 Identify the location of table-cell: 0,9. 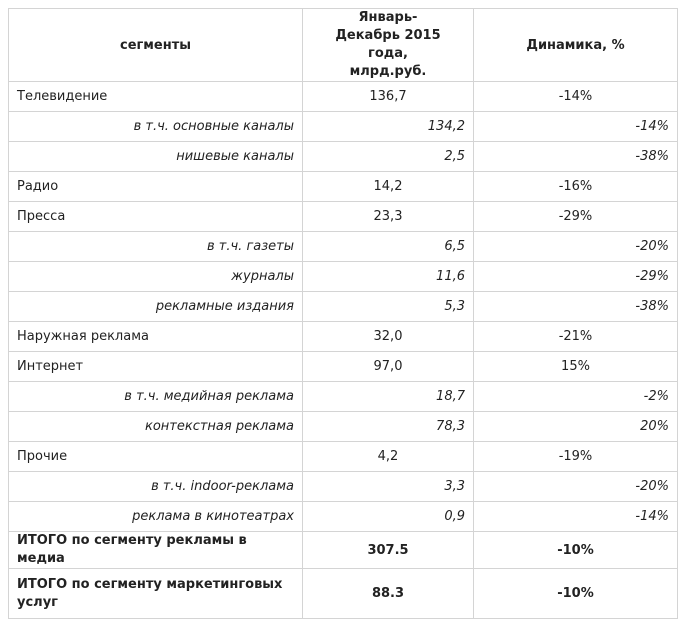
(388, 516).